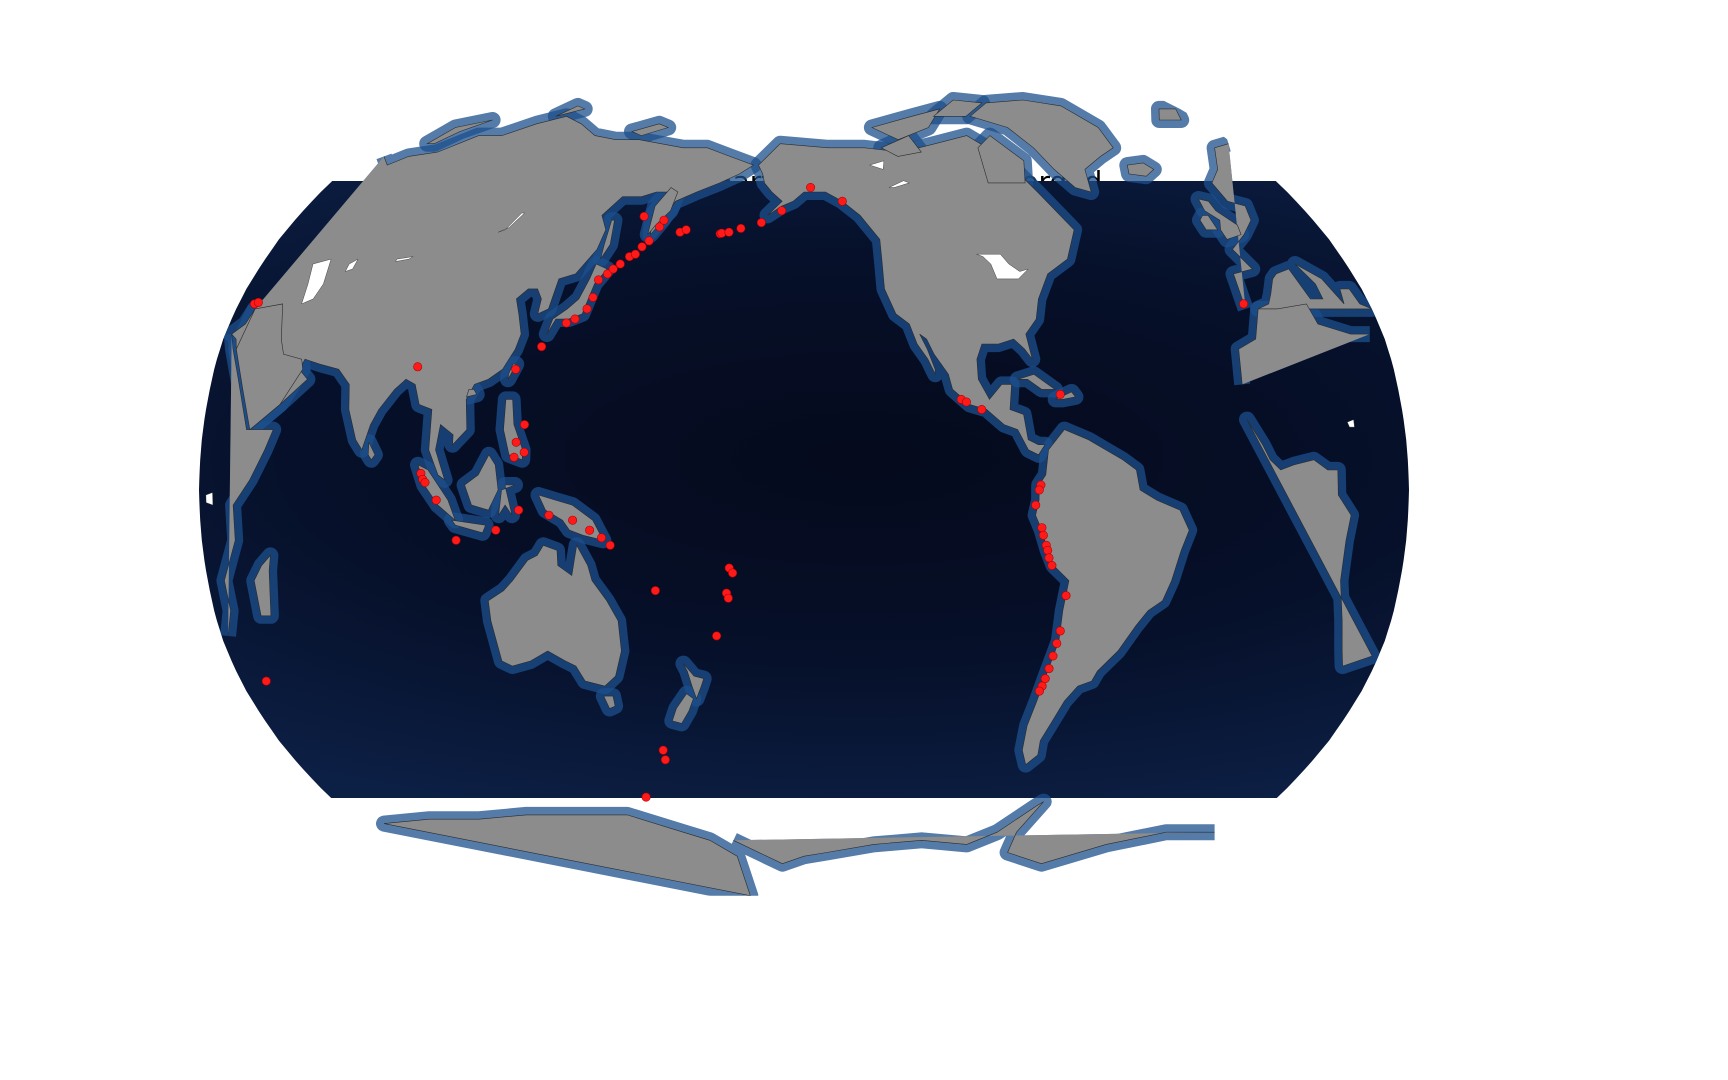 This screenshot has width=1728, height=1080. What do you see at coordinates (351, 265) in the screenshot?
I see `lake-aral-sea` at bounding box center [351, 265].